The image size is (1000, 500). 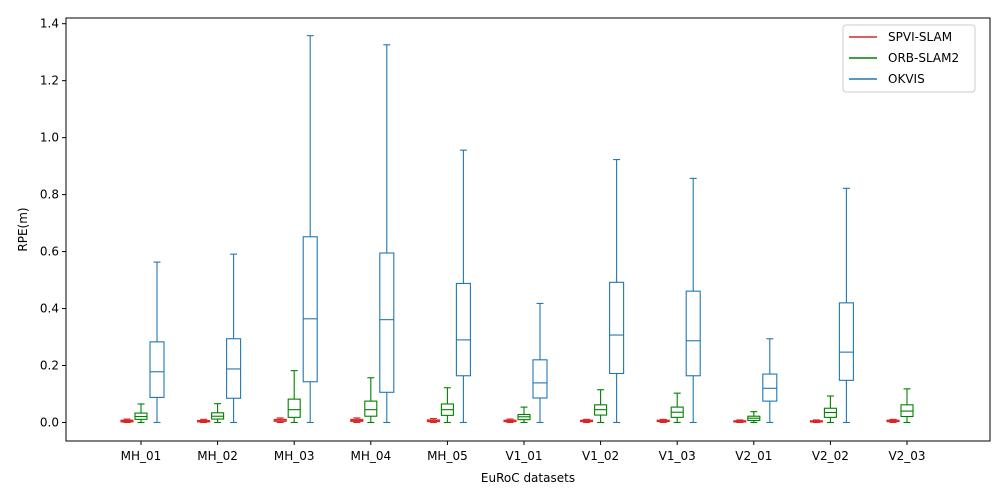 What do you see at coordinates (524, 397) in the screenshot?
I see `series-group-orb-slam2` at bounding box center [524, 397].